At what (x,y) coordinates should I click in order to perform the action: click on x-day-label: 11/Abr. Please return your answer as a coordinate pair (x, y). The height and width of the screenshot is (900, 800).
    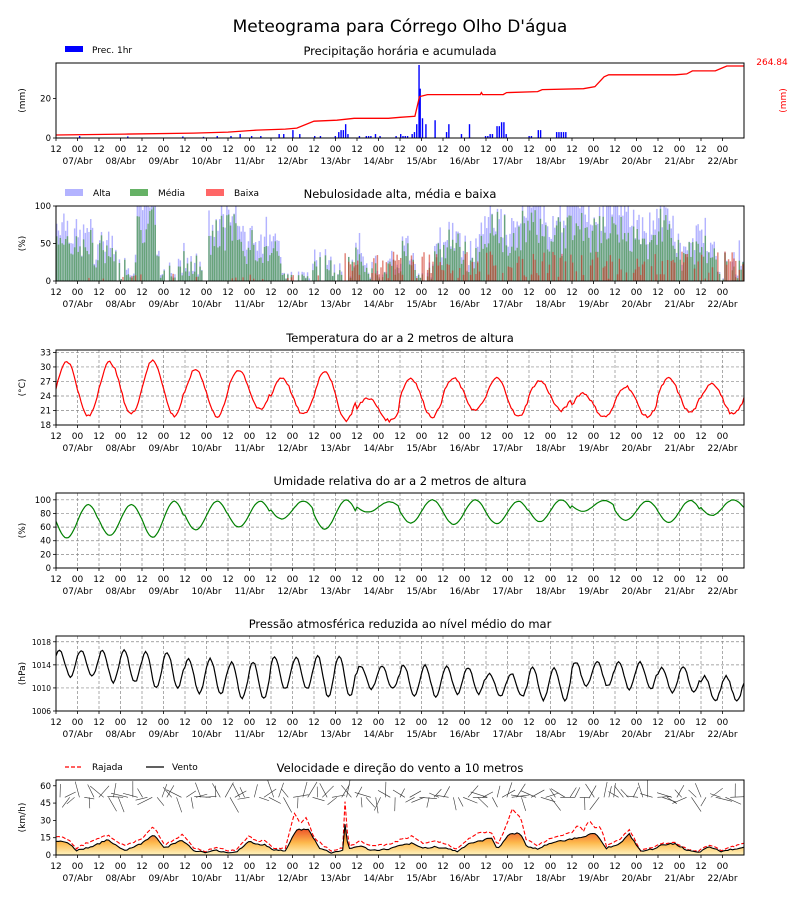
    Looking at the image, I should click on (249, 592).